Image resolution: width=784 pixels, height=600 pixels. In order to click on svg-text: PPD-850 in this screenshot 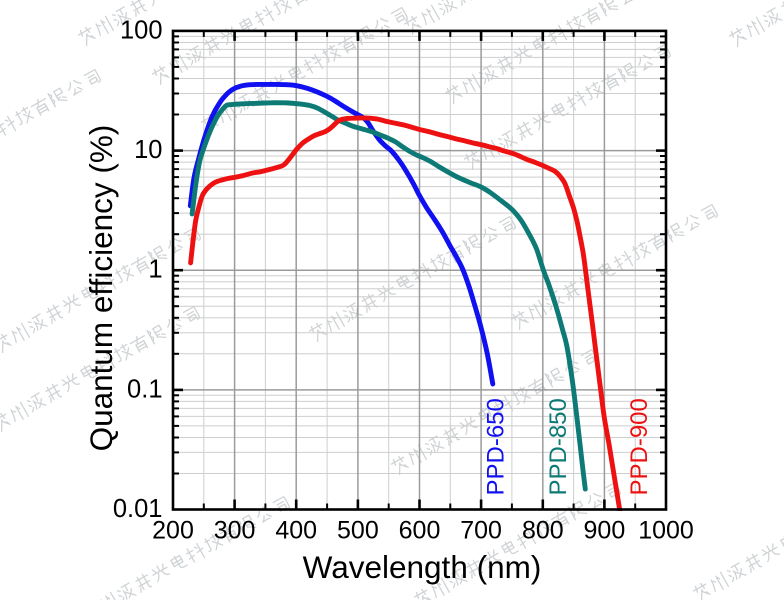, I will do `click(558, 446)`.